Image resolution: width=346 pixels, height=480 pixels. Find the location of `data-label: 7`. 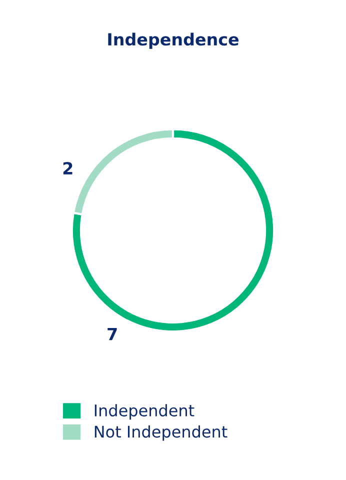

data-label: 7 is located at coordinates (112, 334).